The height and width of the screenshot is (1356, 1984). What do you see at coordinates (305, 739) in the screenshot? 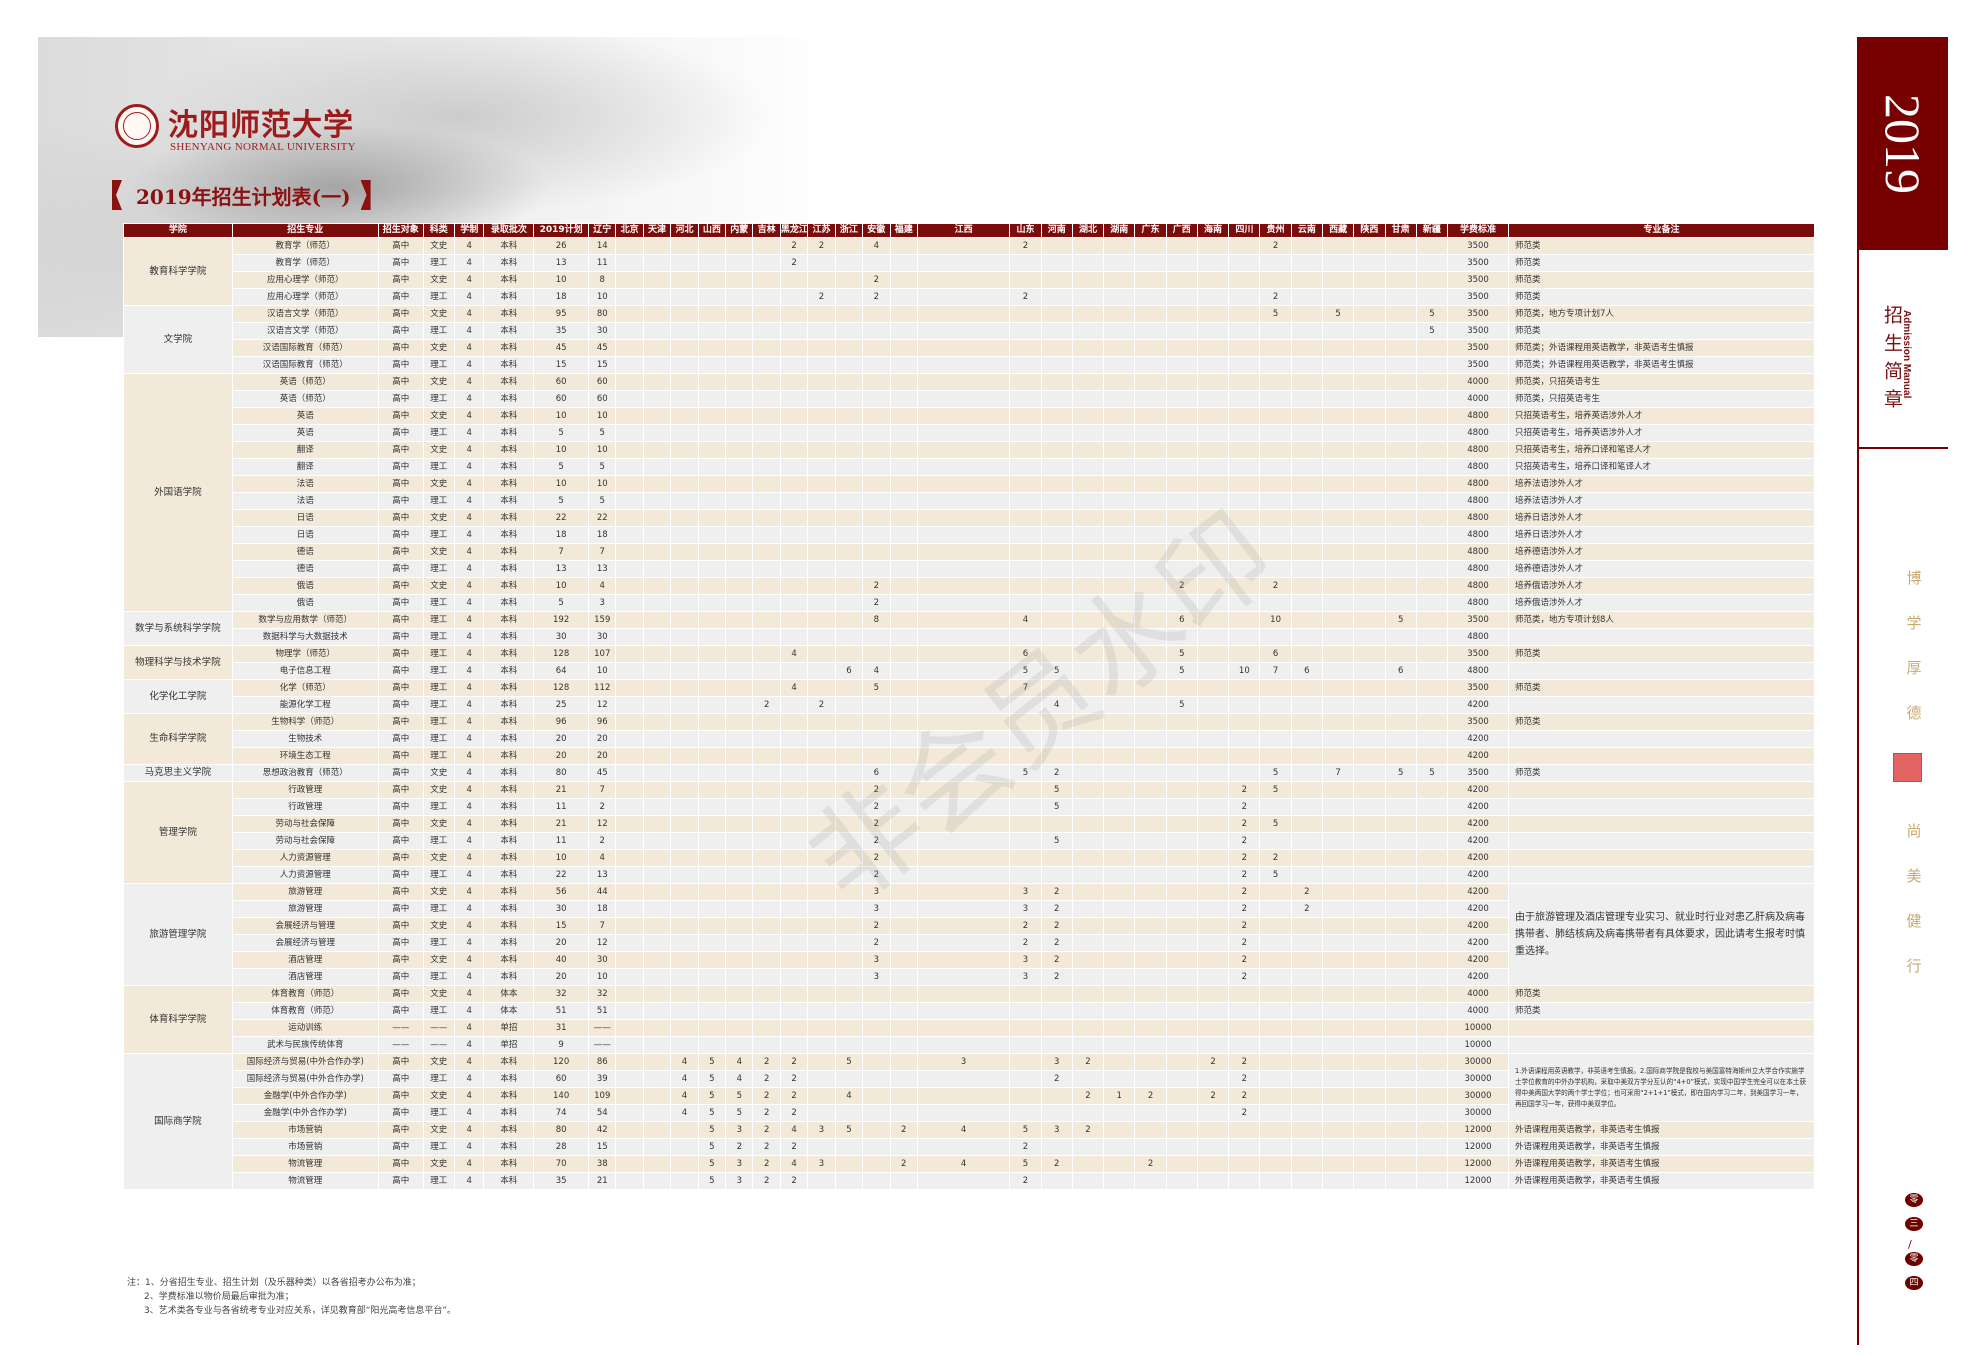
I see `cell-major: 生物技术` at bounding box center [305, 739].